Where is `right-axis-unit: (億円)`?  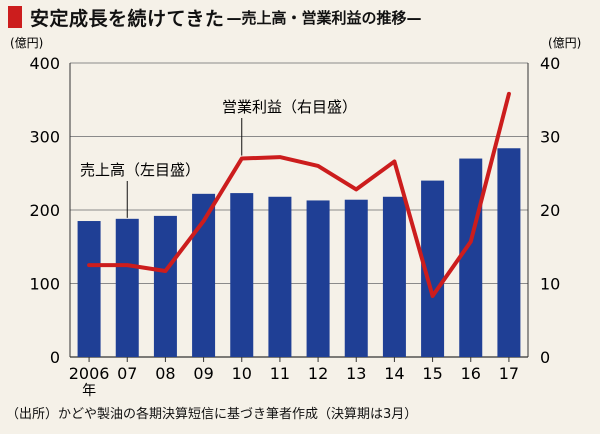 right-axis-unit: (億円) is located at coordinates (564, 43).